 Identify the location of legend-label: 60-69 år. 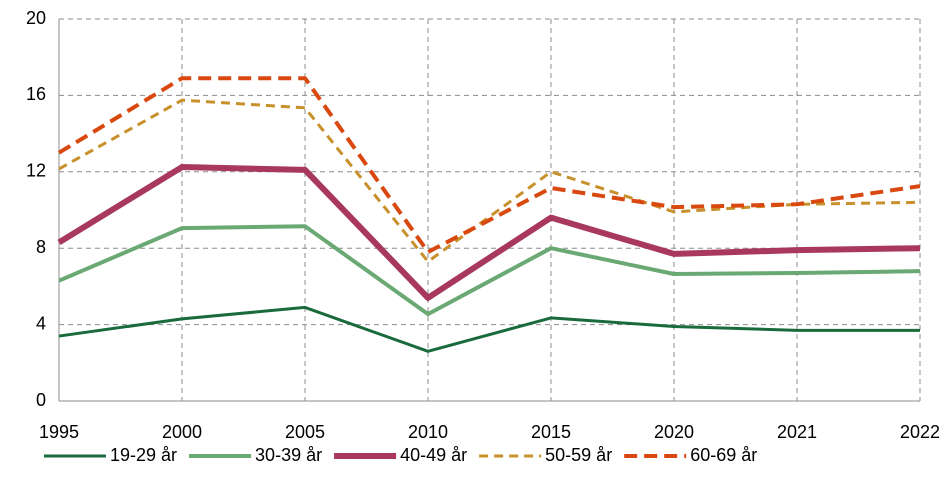
(723, 455).